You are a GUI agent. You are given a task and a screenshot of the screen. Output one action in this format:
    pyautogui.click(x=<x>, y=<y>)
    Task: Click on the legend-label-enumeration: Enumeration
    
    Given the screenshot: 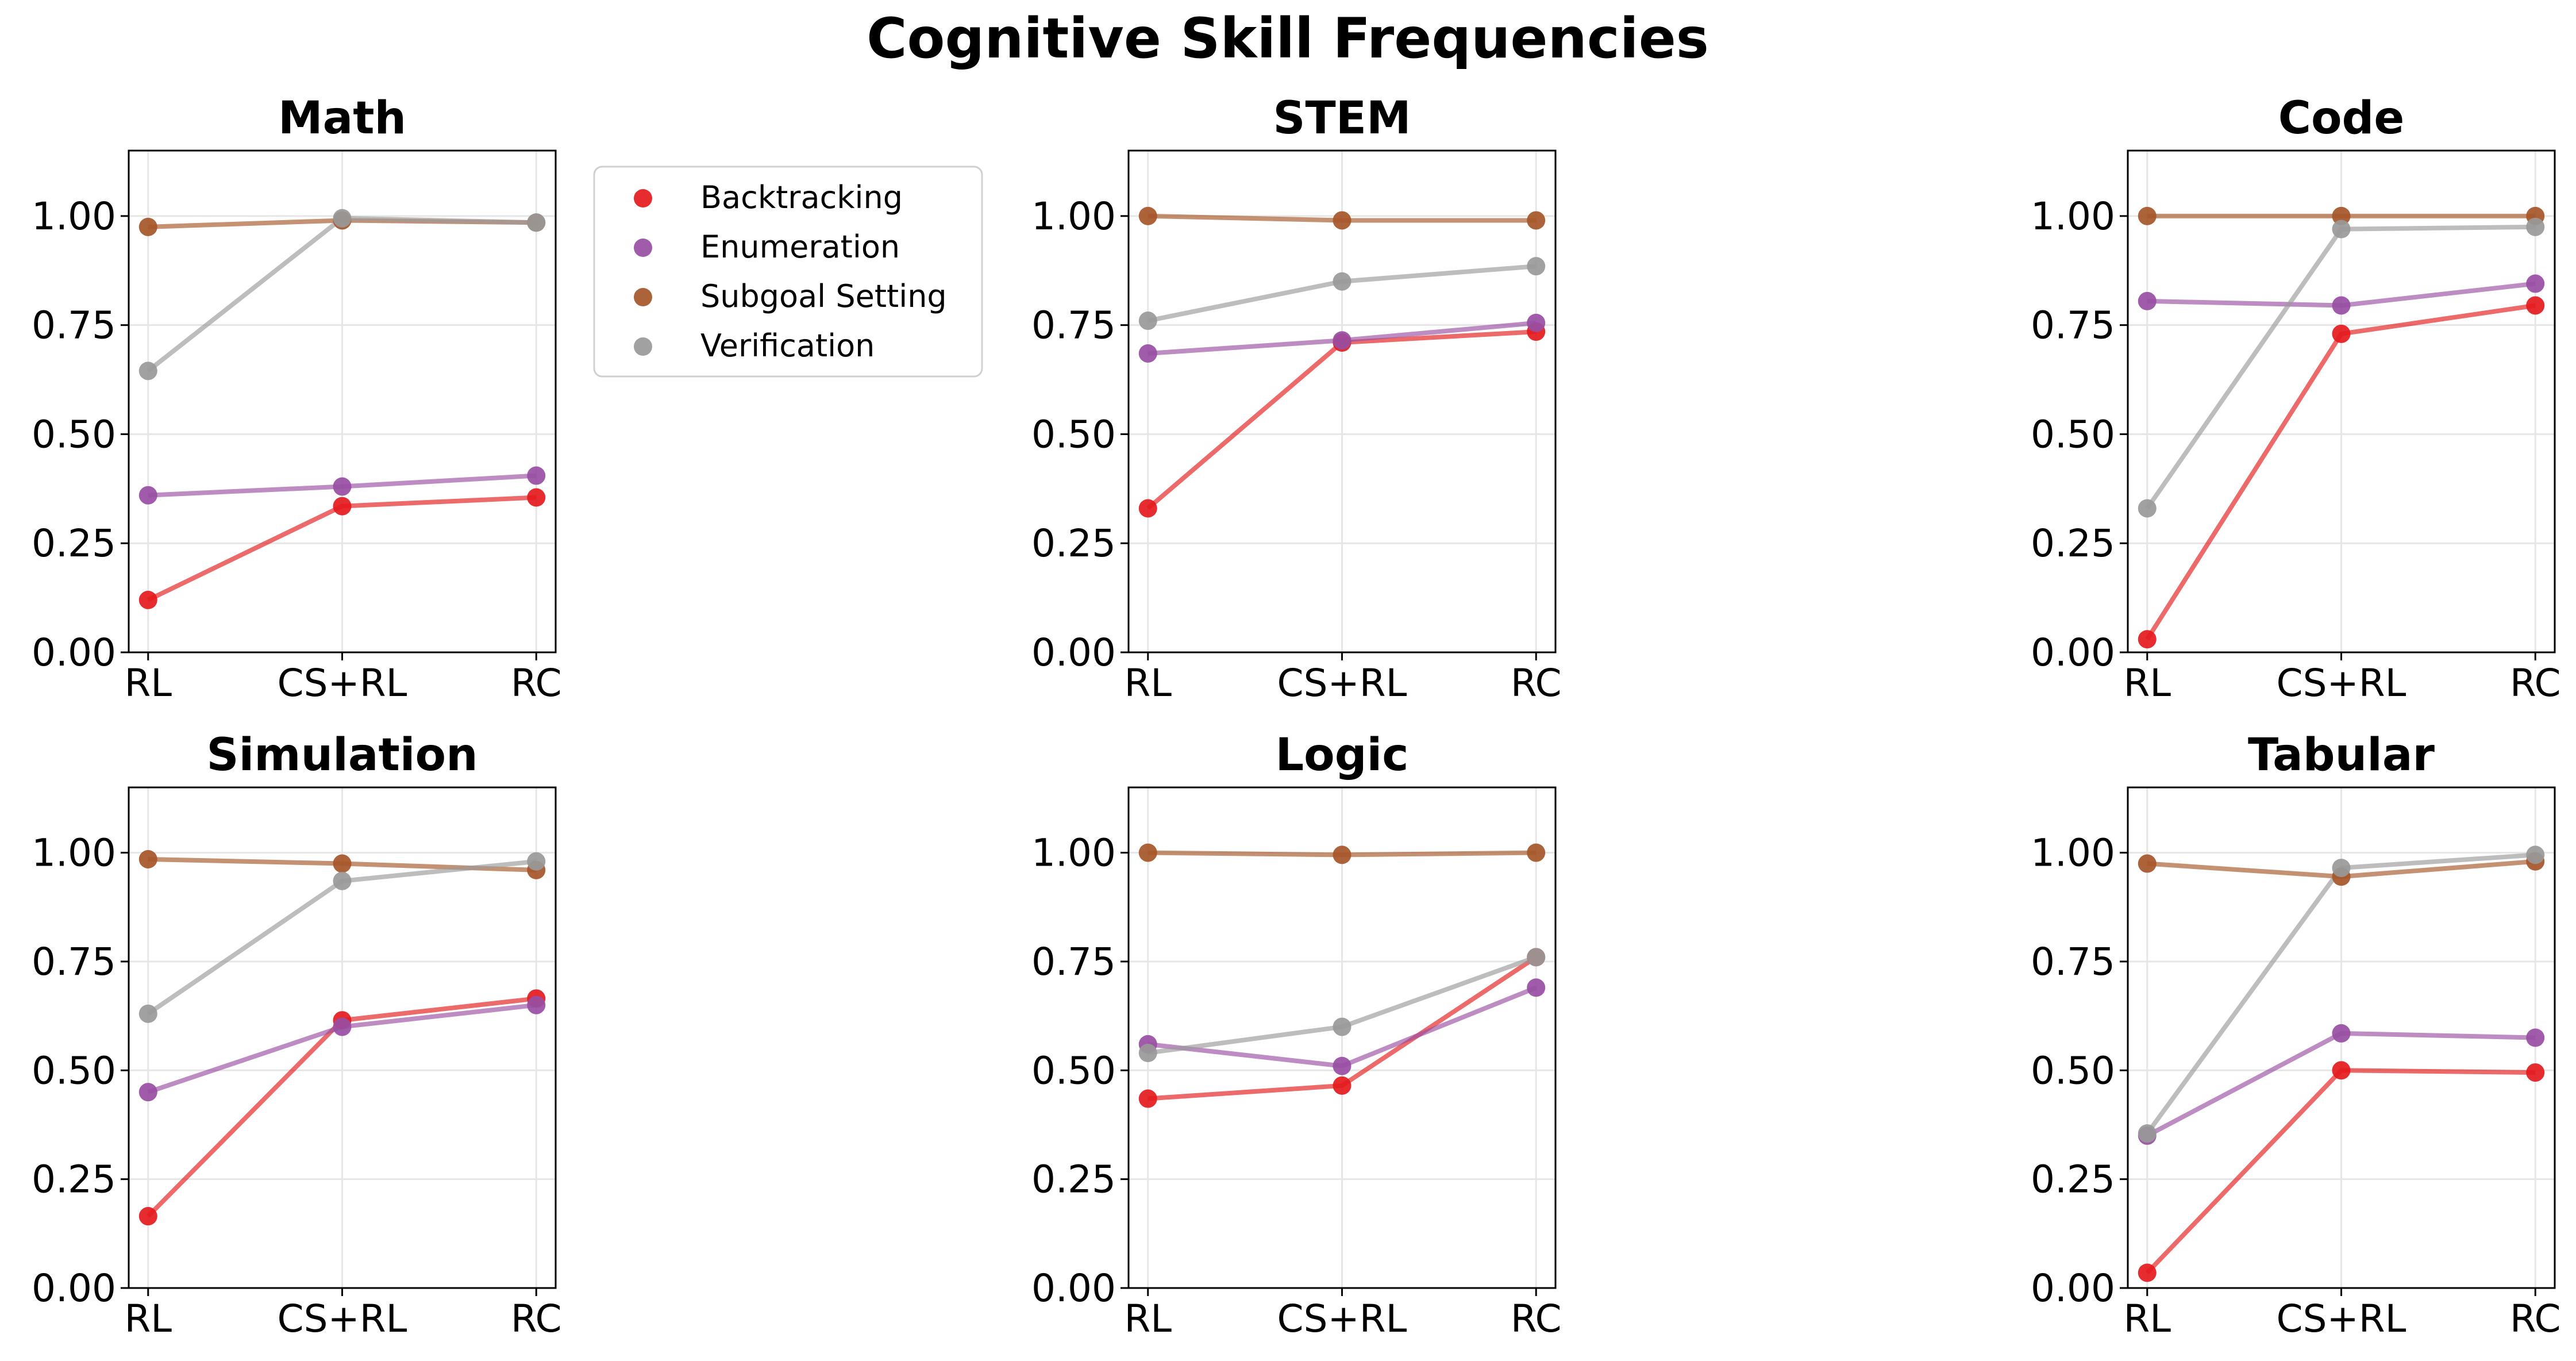 What is the action you would take?
    pyautogui.click(x=800, y=247)
    